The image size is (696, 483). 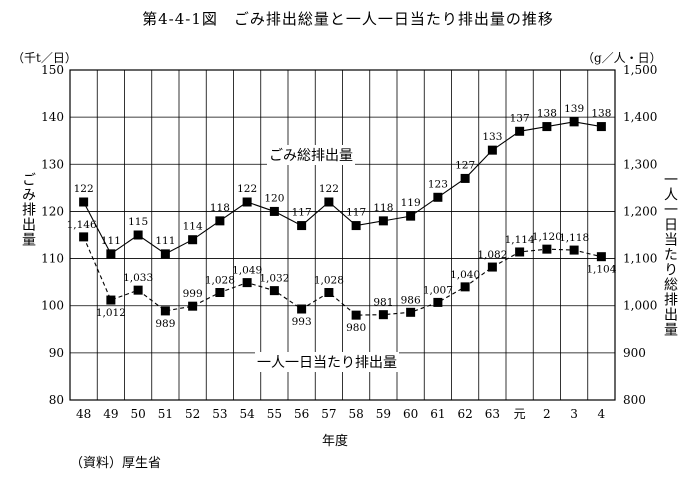 What do you see at coordinates (411, 300) in the screenshot?
I see `data-label-per-capita: 986` at bounding box center [411, 300].